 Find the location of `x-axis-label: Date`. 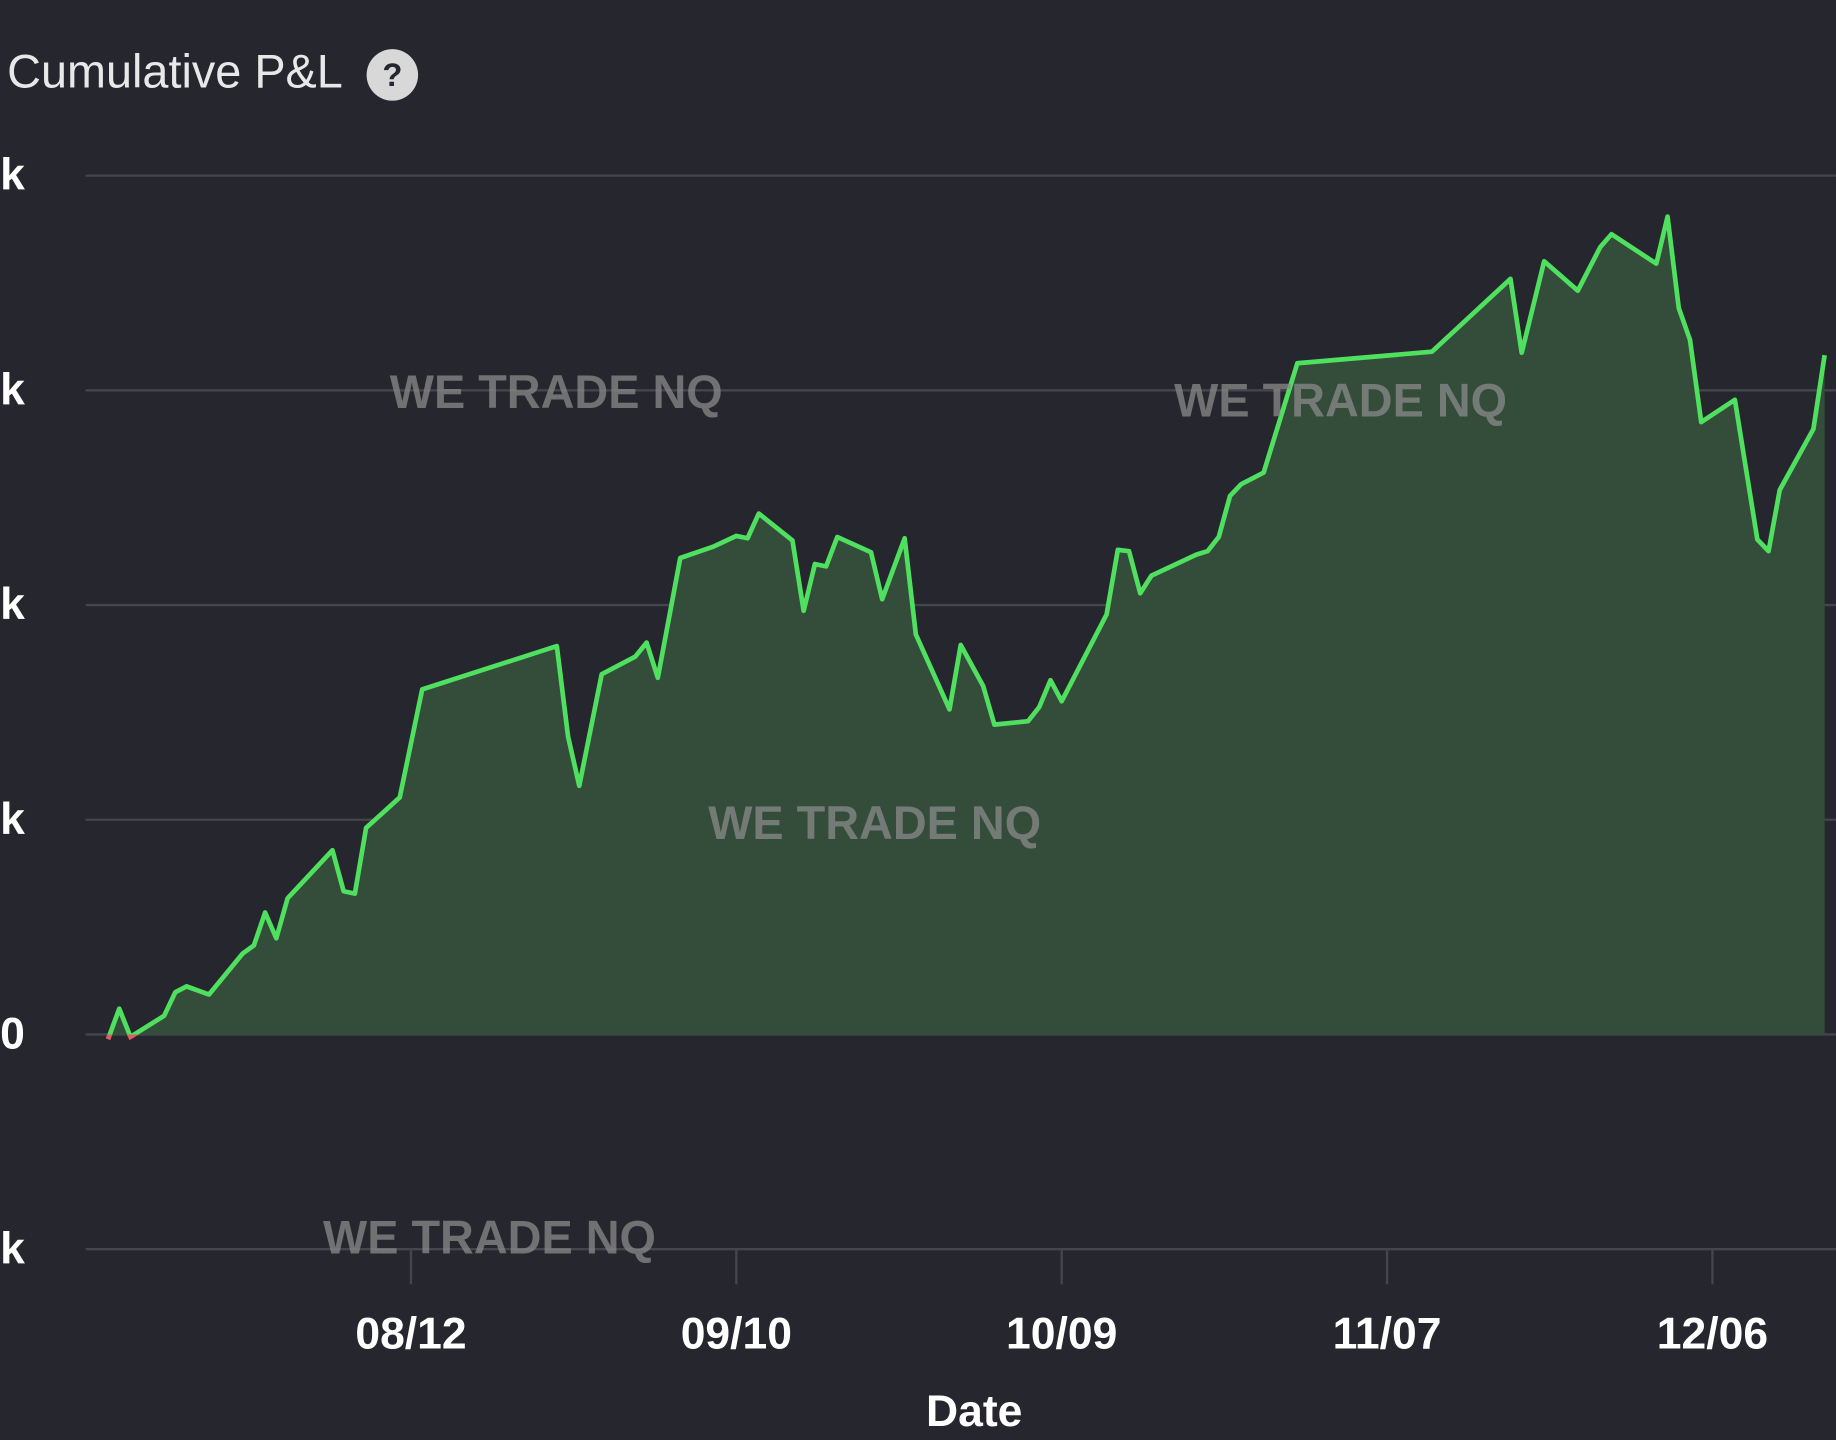

x-axis-label: Date is located at coordinates (974, 1411).